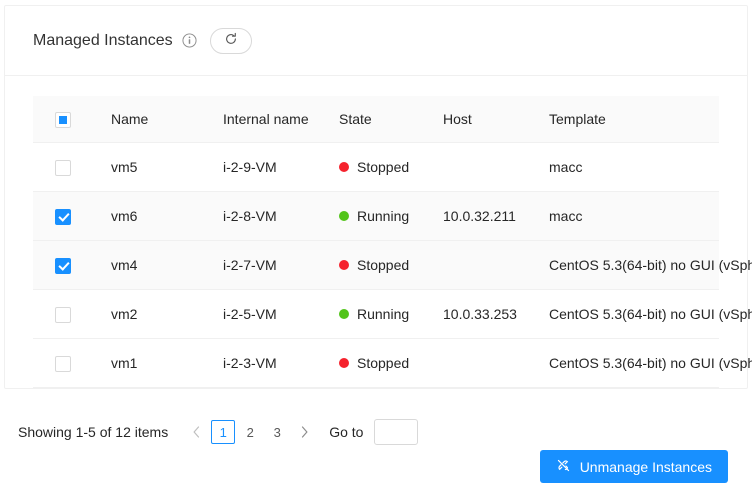 Image resolution: width=752 pixels, height=494 pixels. What do you see at coordinates (159, 363) in the screenshot?
I see `cell-name: vm1` at bounding box center [159, 363].